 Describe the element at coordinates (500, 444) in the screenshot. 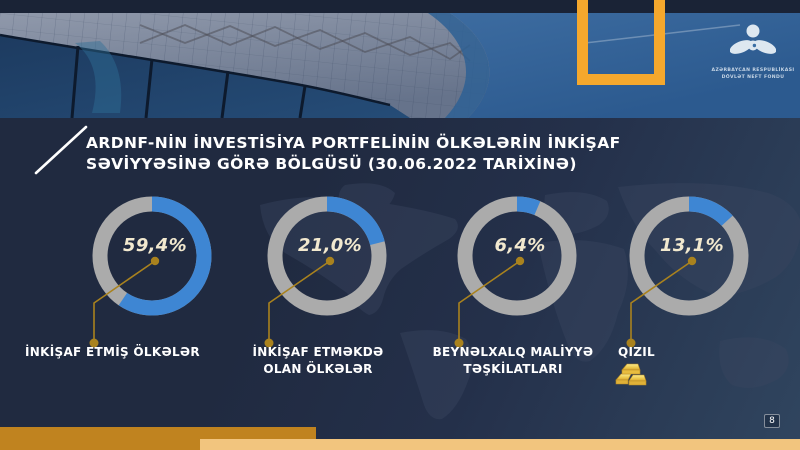

I see `footer-bar-light-tan` at that location.